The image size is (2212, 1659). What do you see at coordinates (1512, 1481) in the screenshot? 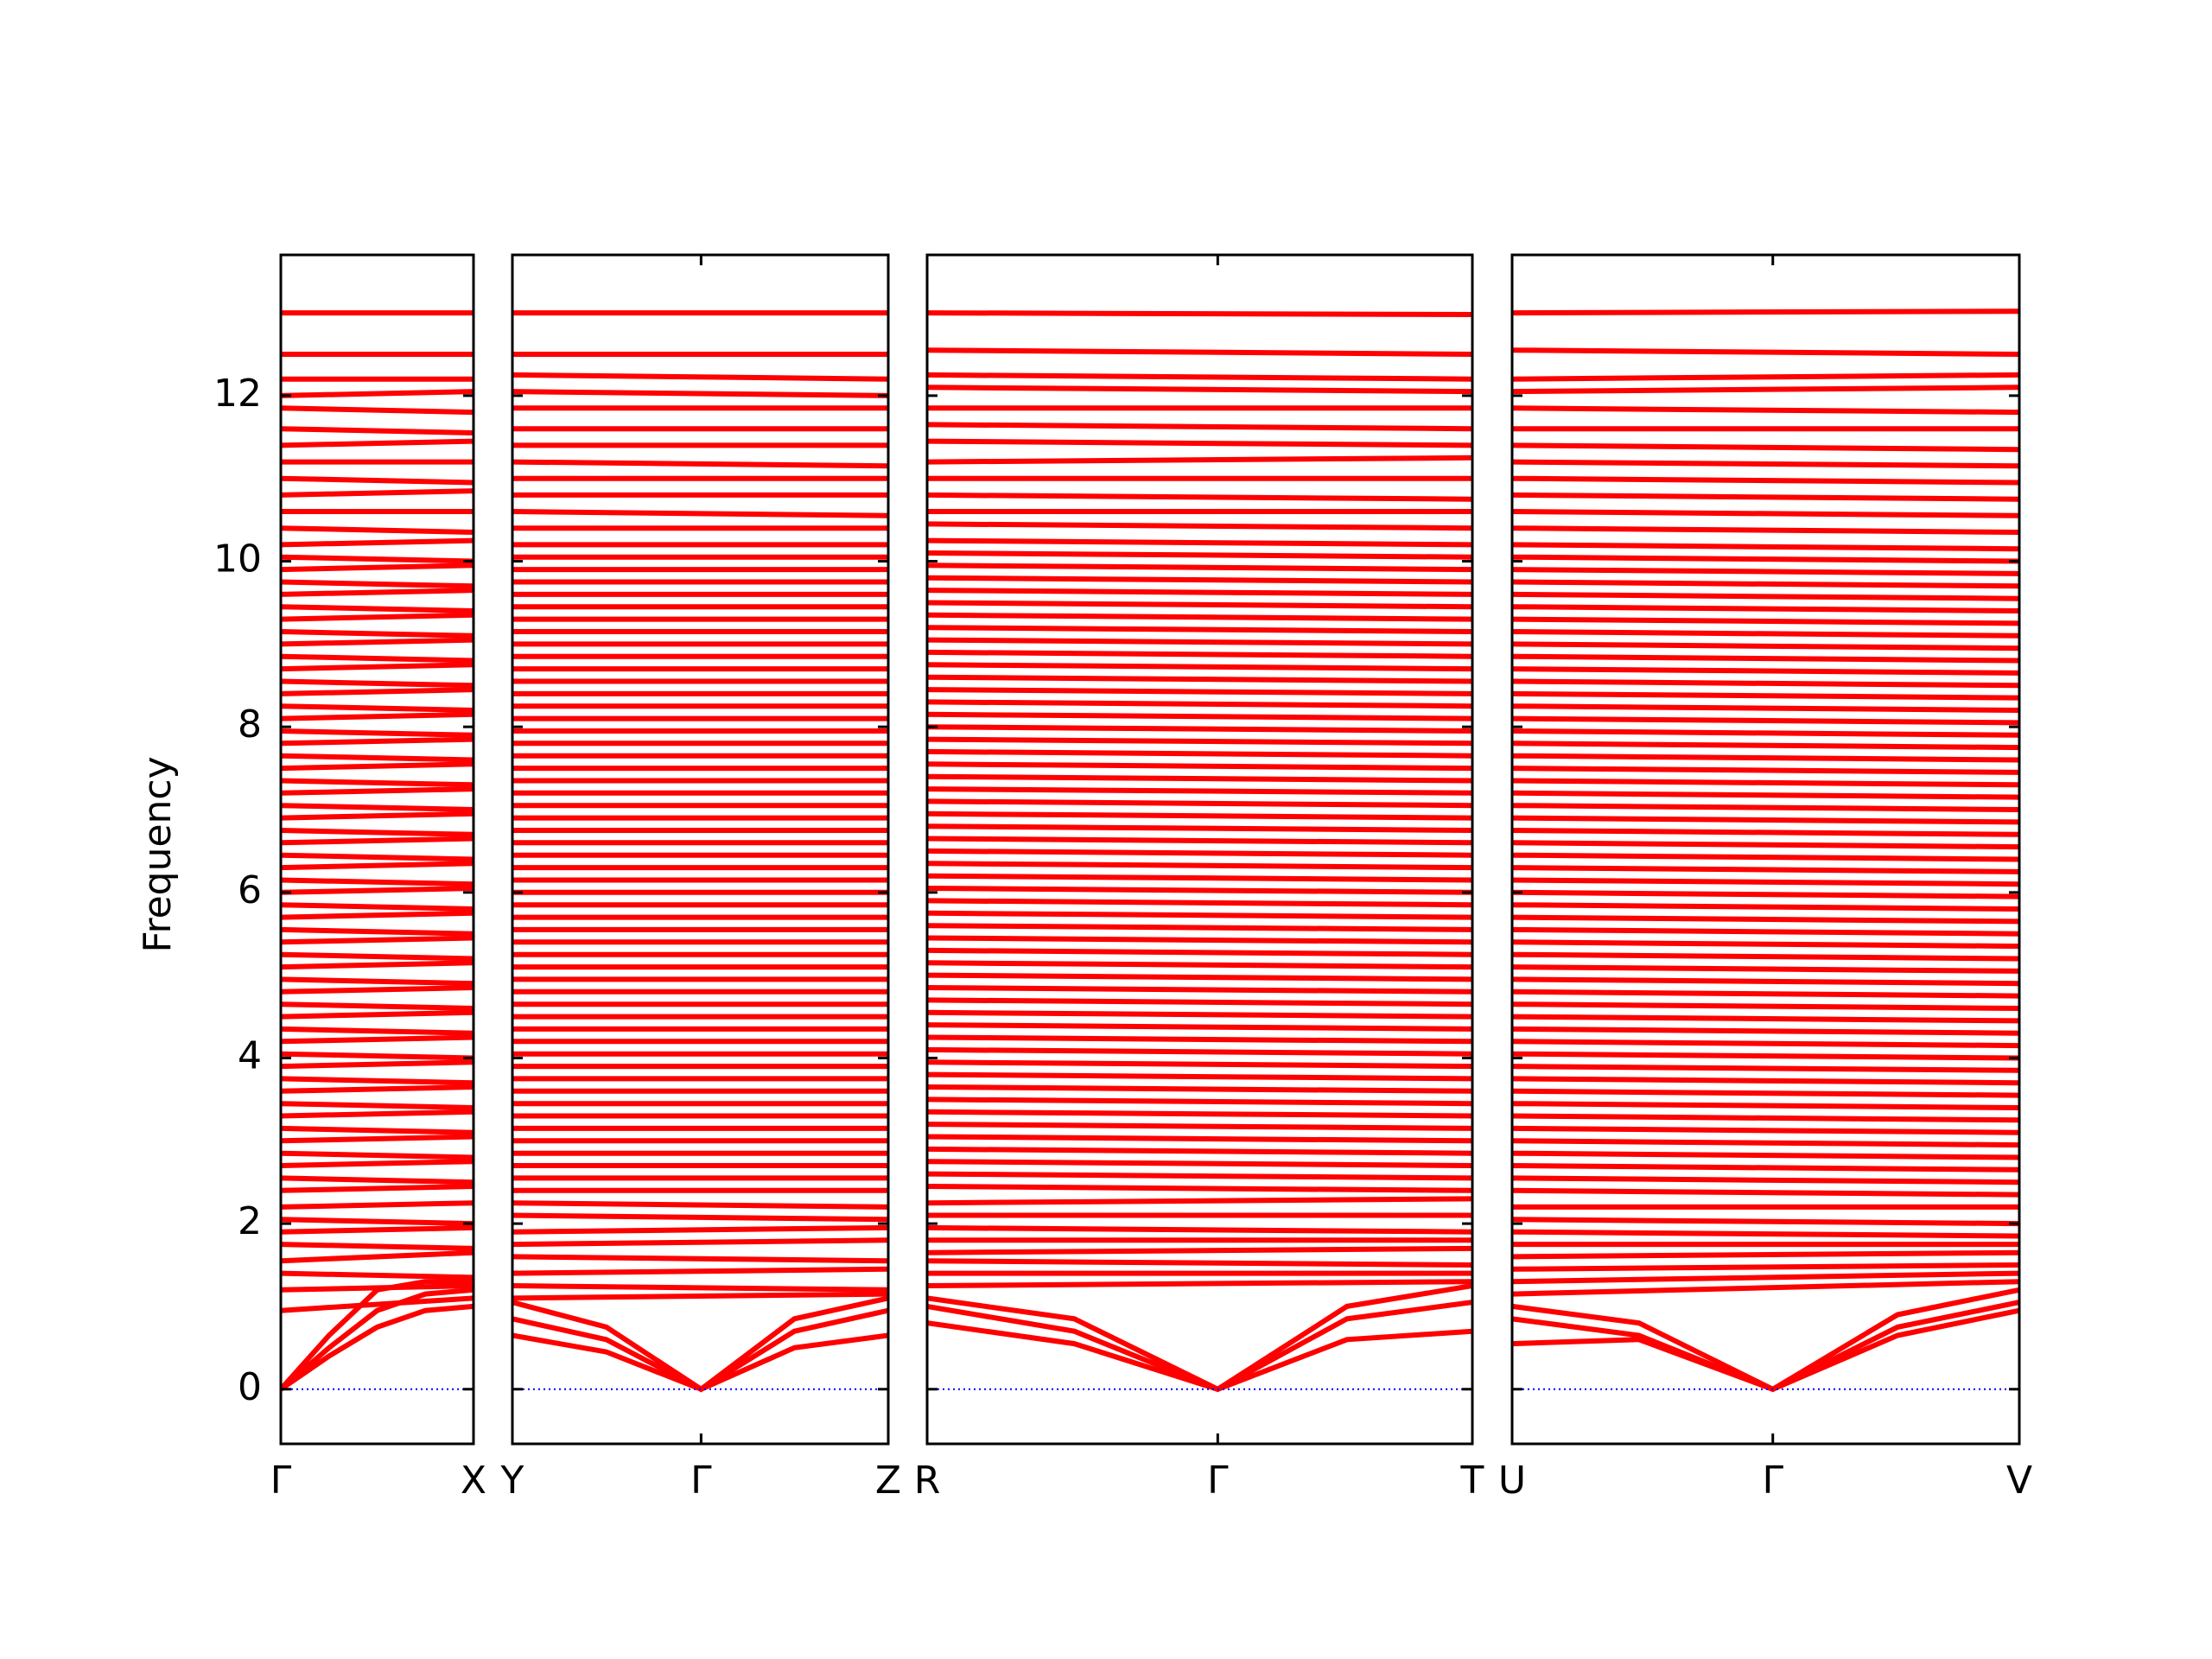
I see `x-tick-label: U` at bounding box center [1512, 1481].